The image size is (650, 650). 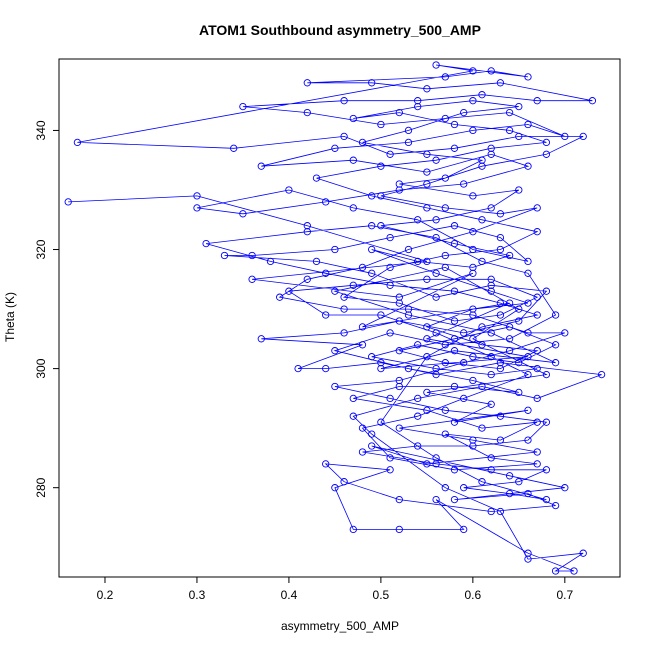 I want to click on y-tick-label: 340, so click(x=41, y=130).